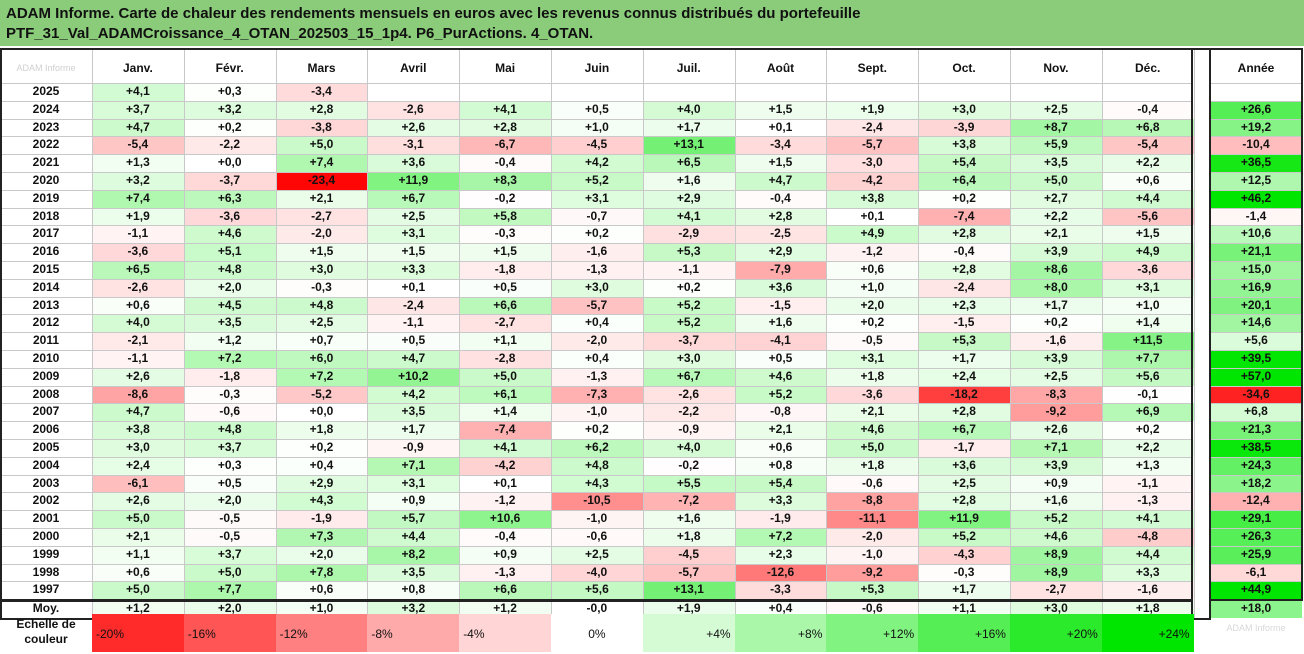  What do you see at coordinates (1147, 323) in the screenshot?
I see `month-cell: +1,4` at bounding box center [1147, 323].